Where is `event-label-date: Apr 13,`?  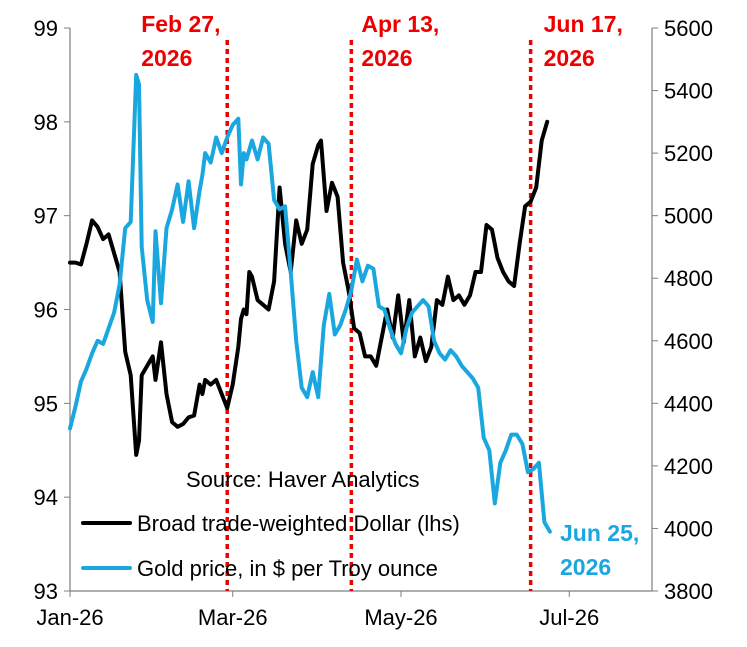 event-label-date: Apr 13, is located at coordinates (400, 24).